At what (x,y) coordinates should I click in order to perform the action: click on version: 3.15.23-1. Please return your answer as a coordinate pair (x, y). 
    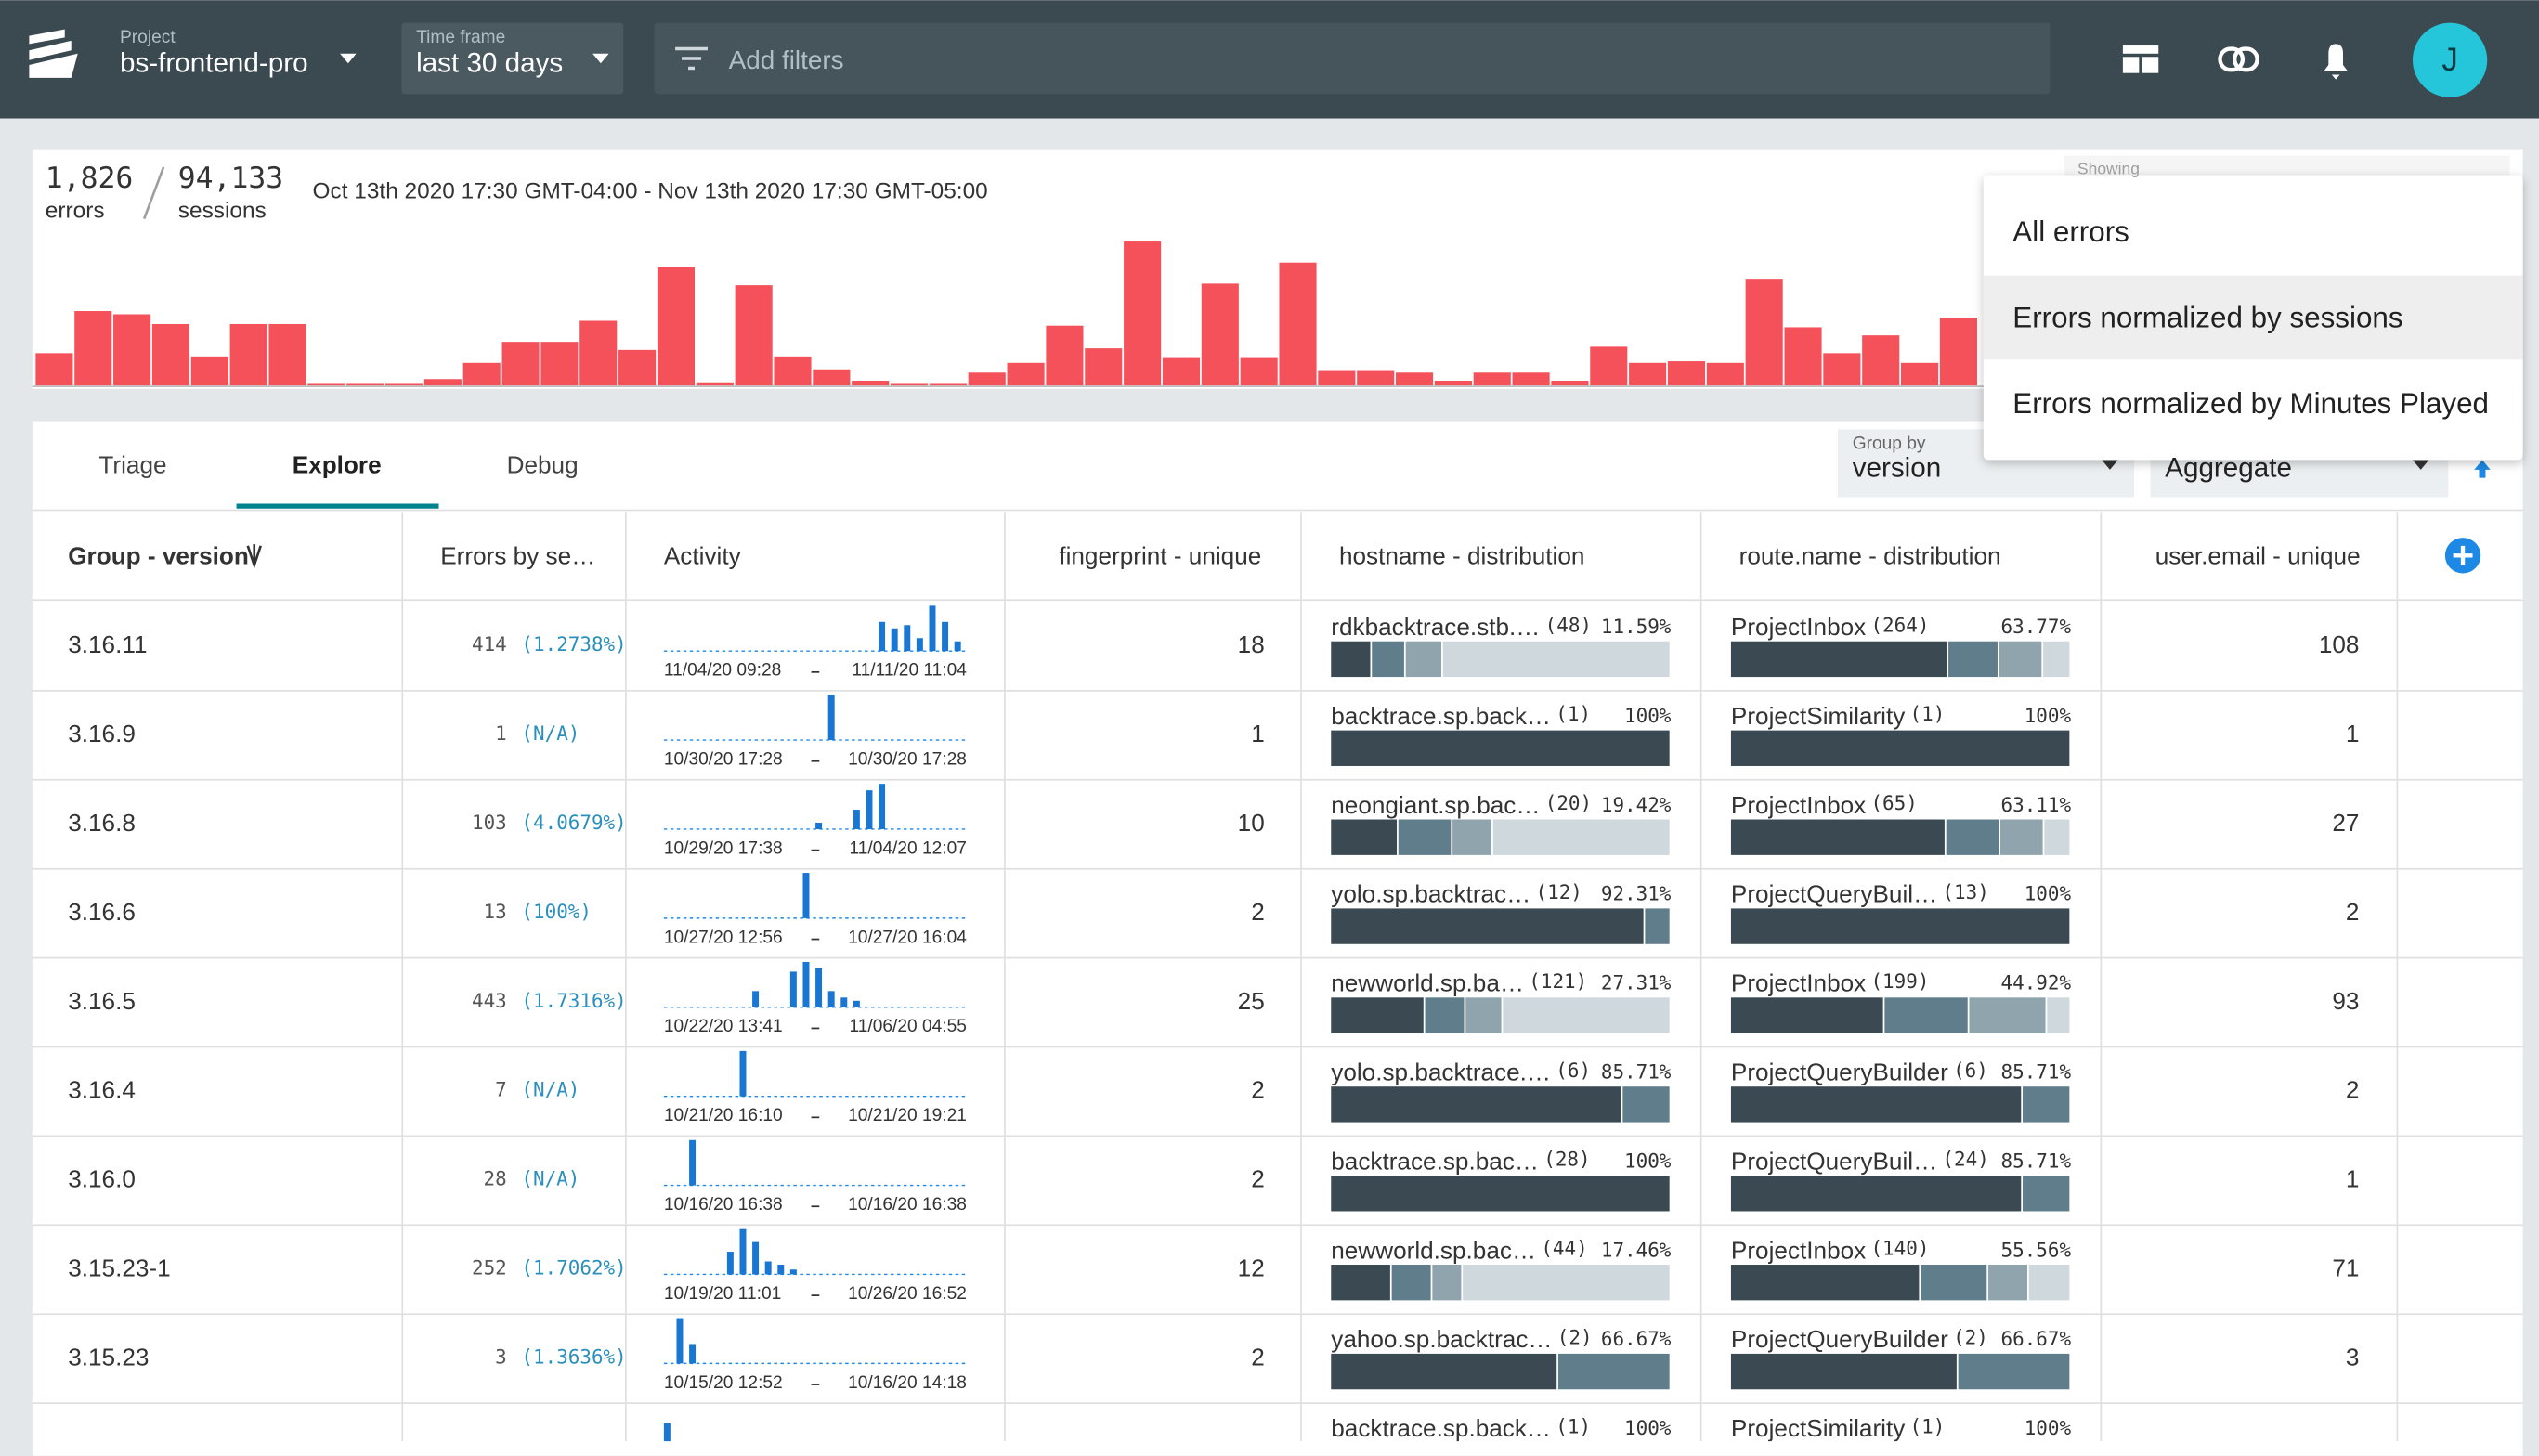
    Looking at the image, I should click on (119, 1267).